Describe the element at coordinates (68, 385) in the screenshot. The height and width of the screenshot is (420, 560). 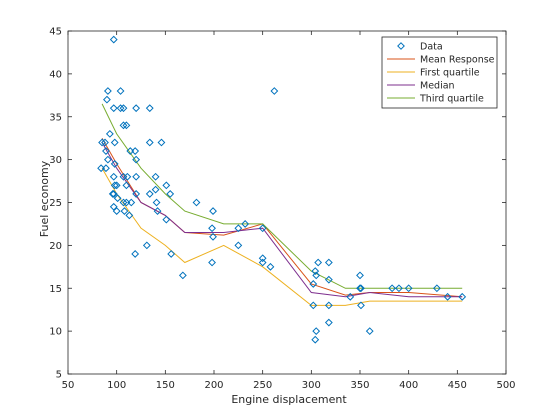
I see `x-tick-label: 50` at that location.